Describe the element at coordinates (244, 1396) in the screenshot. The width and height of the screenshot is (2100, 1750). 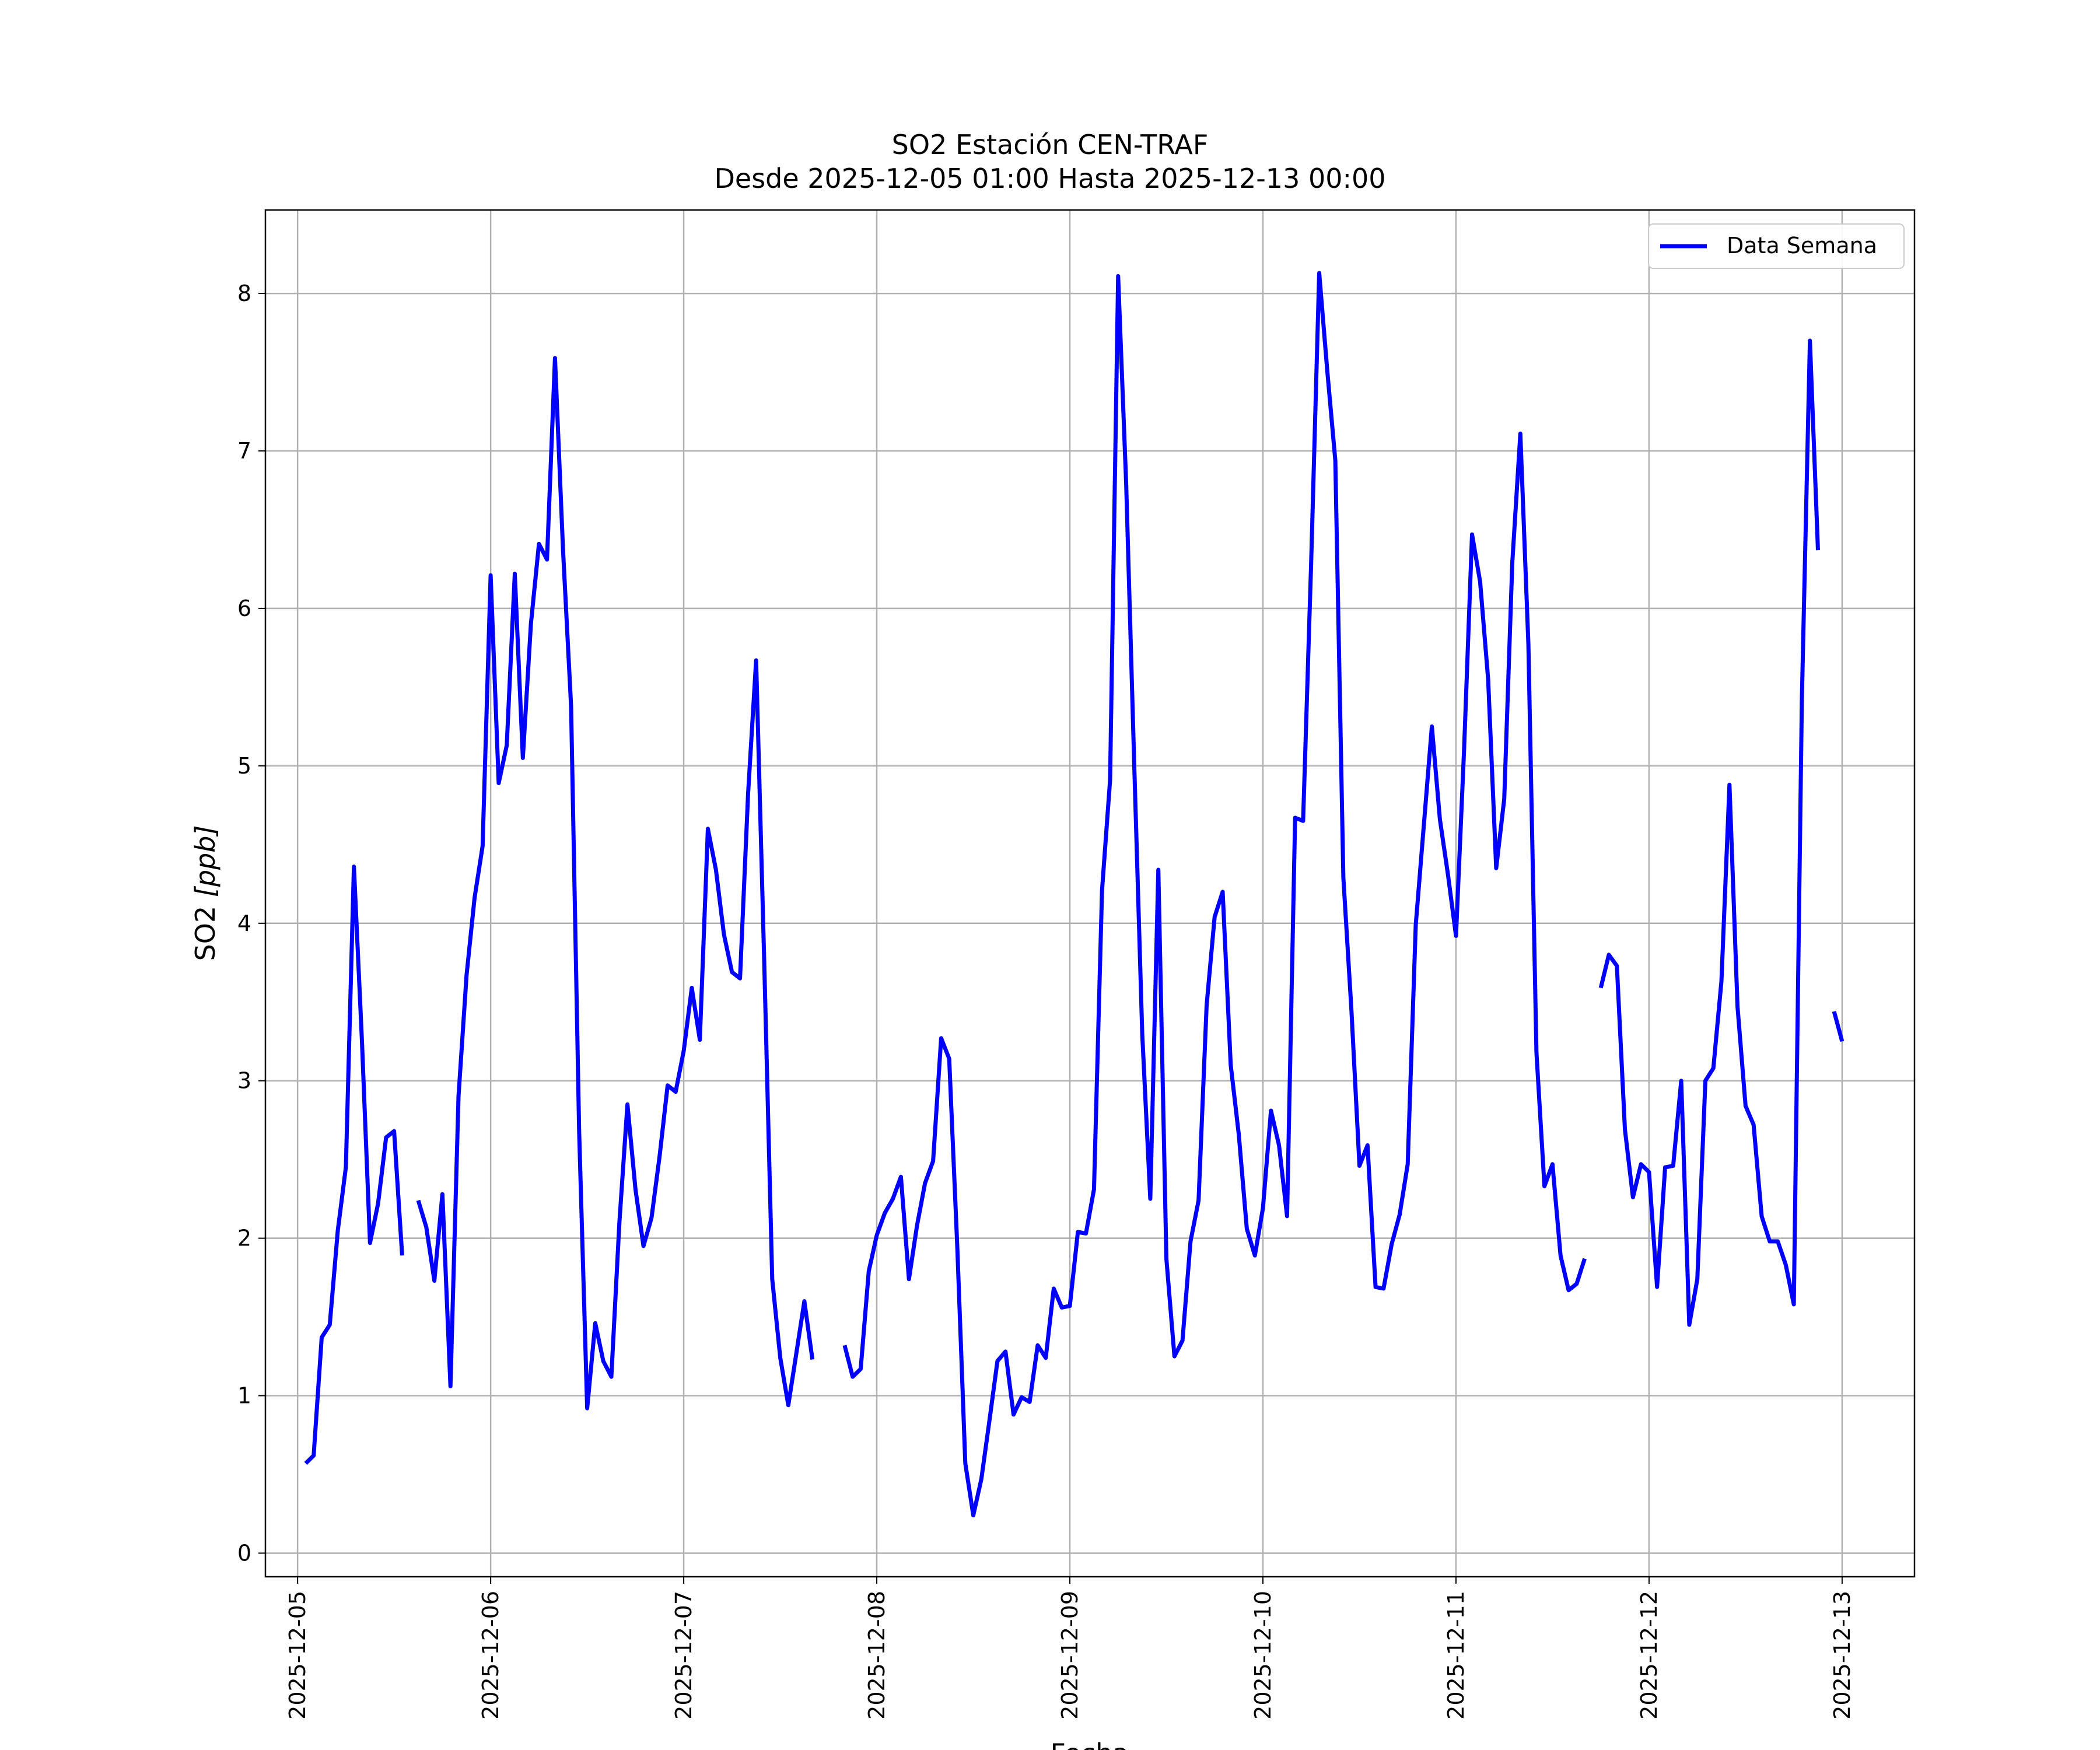
I see `y-tick-label: 1` at that location.